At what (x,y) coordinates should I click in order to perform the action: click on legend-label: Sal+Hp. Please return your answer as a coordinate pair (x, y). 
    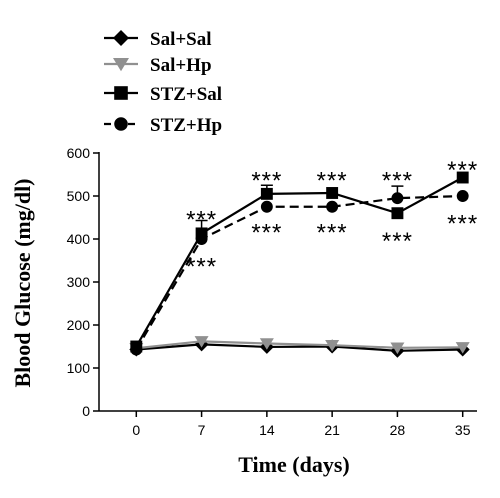
    Looking at the image, I should click on (181, 65).